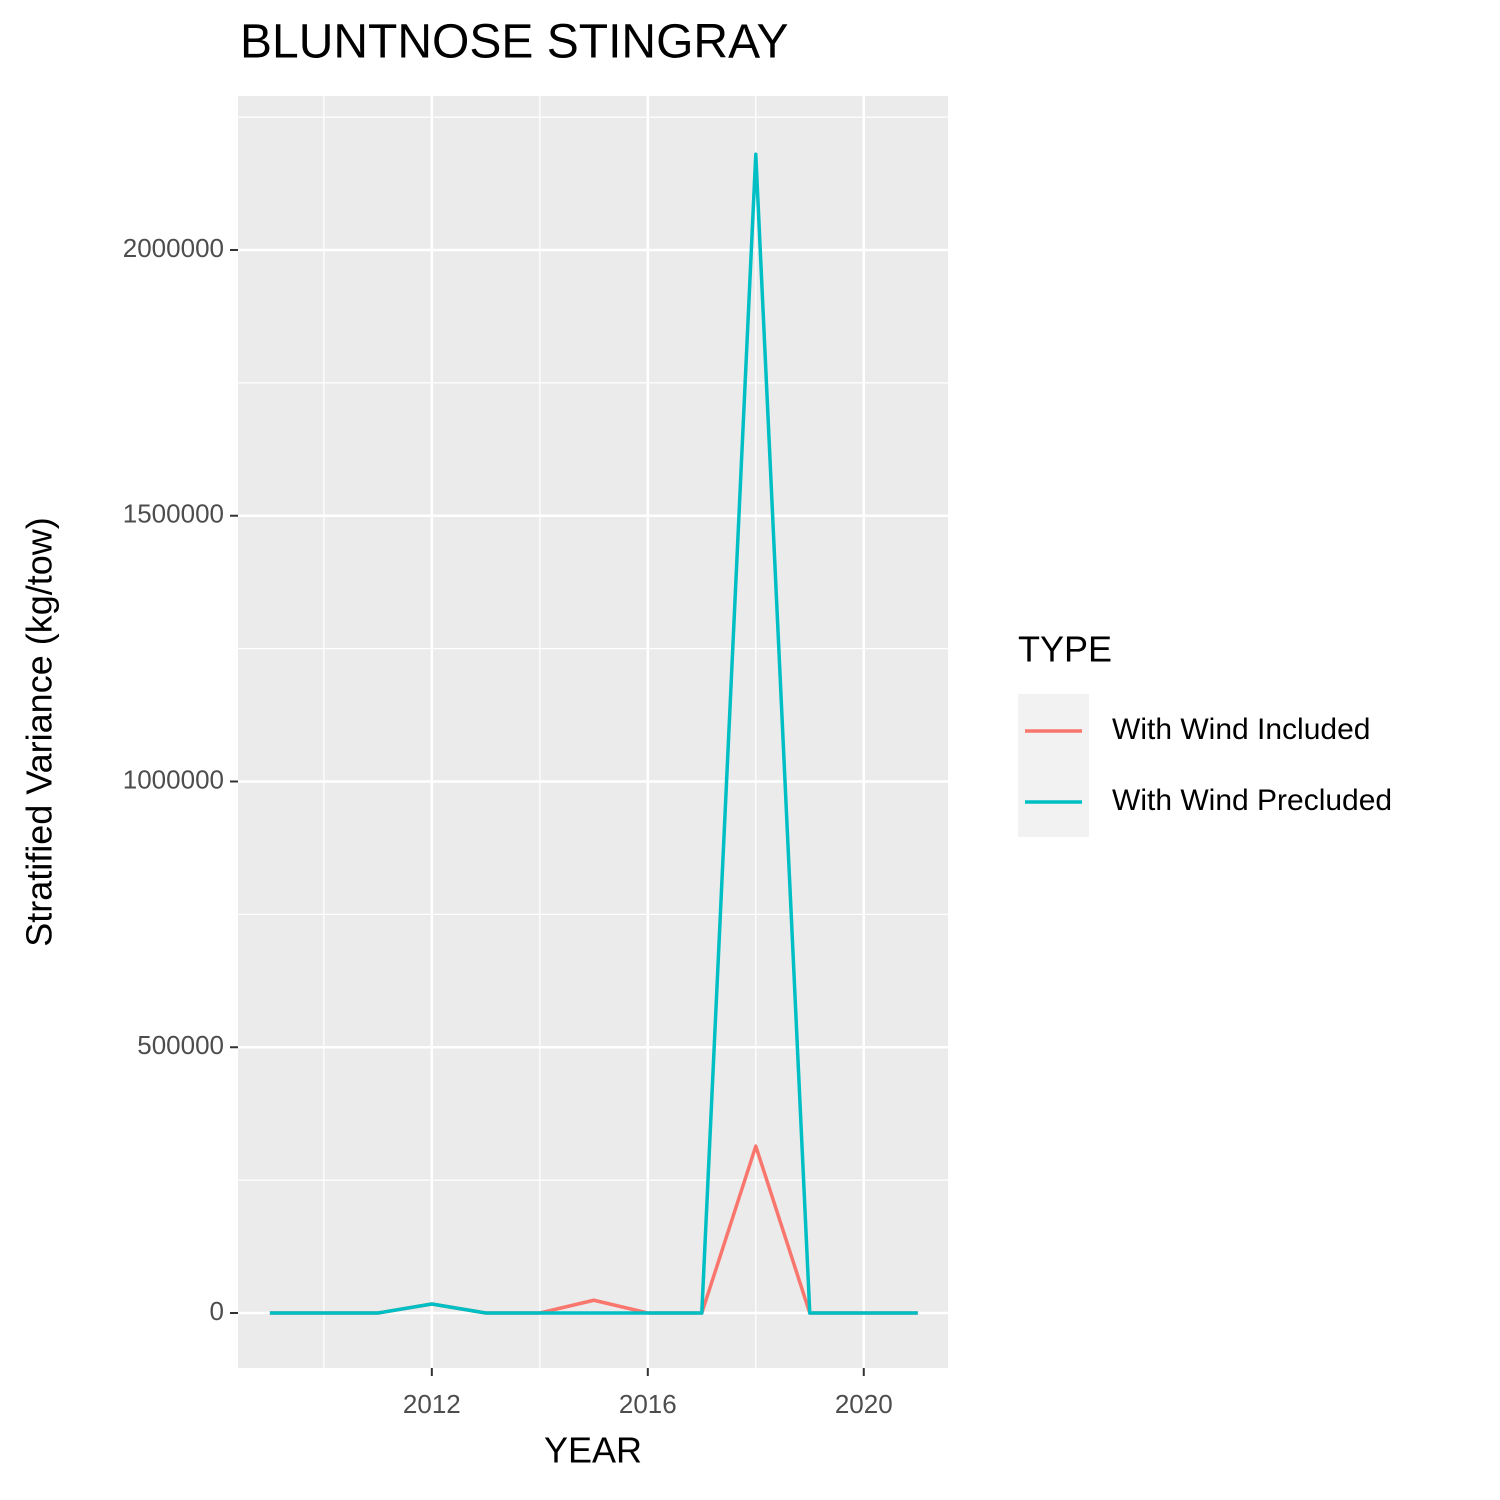  What do you see at coordinates (180, 1045) in the screenshot?
I see `y-tick-label: 500000` at bounding box center [180, 1045].